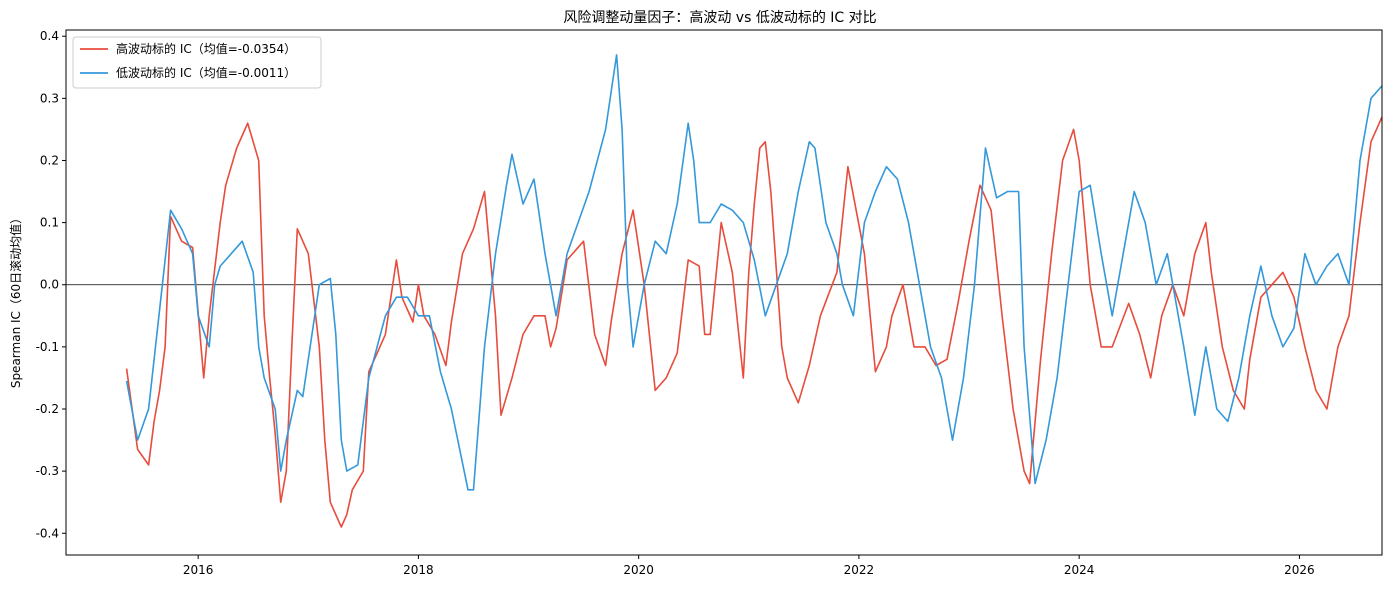 This screenshot has height=589, width=1389. What do you see at coordinates (1299, 570) in the screenshot?
I see `x-tick-label: 2026` at bounding box center [1299, 570].